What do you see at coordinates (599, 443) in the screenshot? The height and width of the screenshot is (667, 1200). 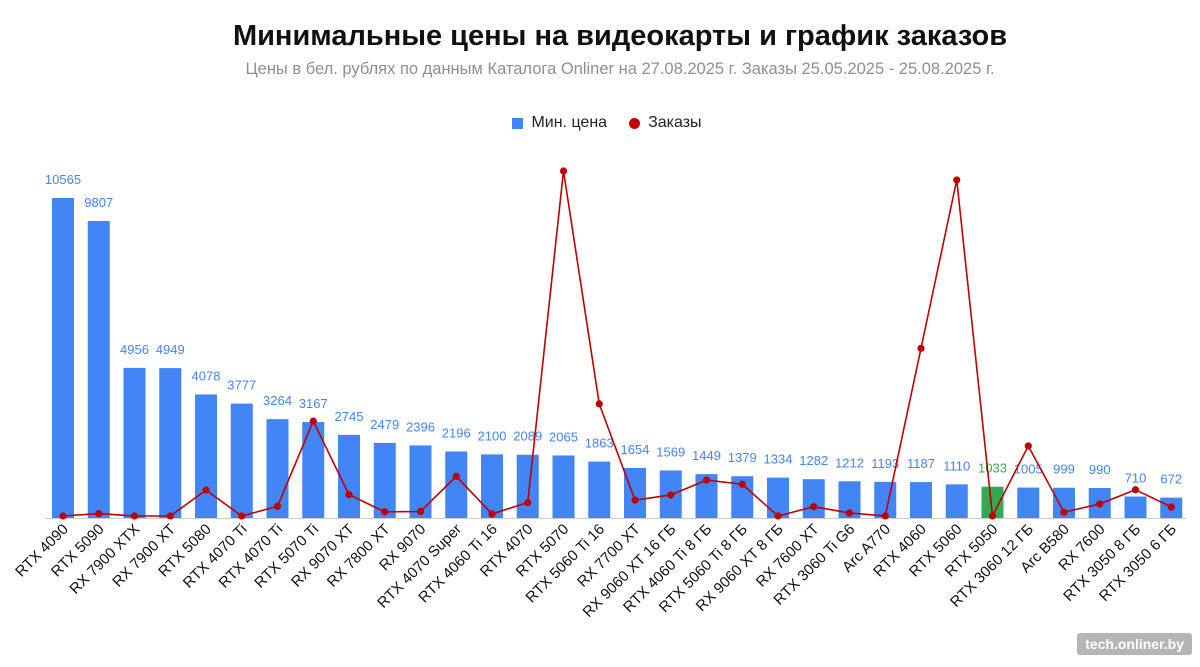 I see `bar-value-label-15: 1863` at bounding box center [599, 443].